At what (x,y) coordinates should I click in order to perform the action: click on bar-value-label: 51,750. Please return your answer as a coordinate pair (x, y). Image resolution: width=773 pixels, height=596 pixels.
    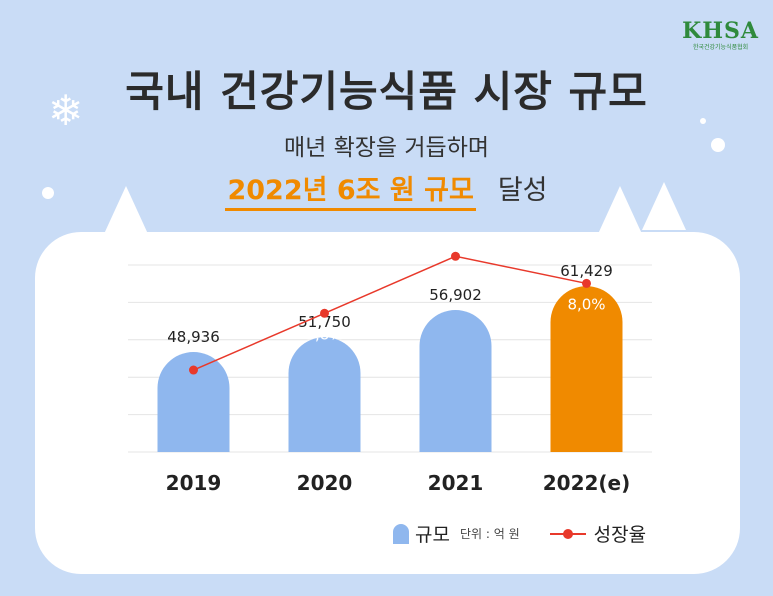
    Looking at the image, I should click on (324, 322).